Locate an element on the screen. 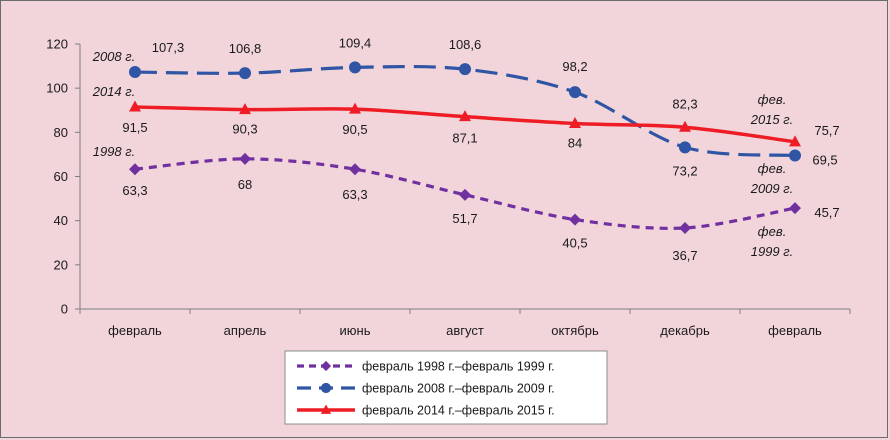 The height and width of the screenshot is (440, 890). data-label: 82,3 is located at coordinates (684, 103).